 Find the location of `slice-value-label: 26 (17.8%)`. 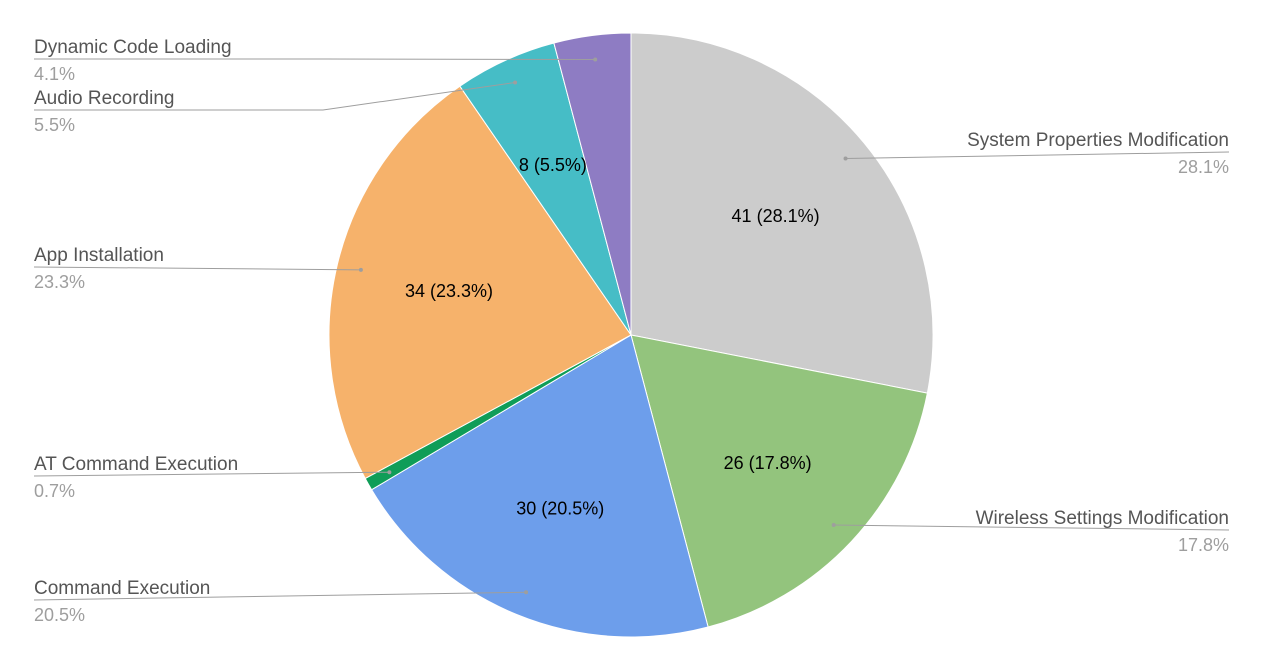

slice-value-label: 26 (17.8%) is located at coordinates (768, 463).